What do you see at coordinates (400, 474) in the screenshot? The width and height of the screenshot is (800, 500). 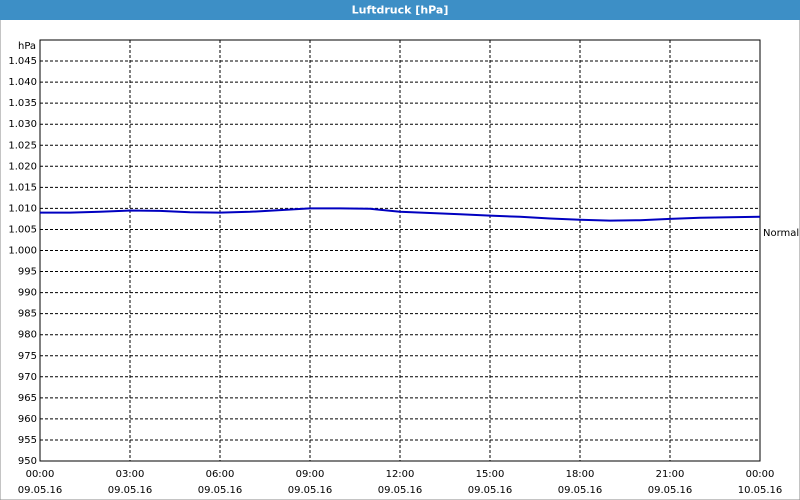 I see `x-tick-label: 12:00` at bounding box center [400, 474].